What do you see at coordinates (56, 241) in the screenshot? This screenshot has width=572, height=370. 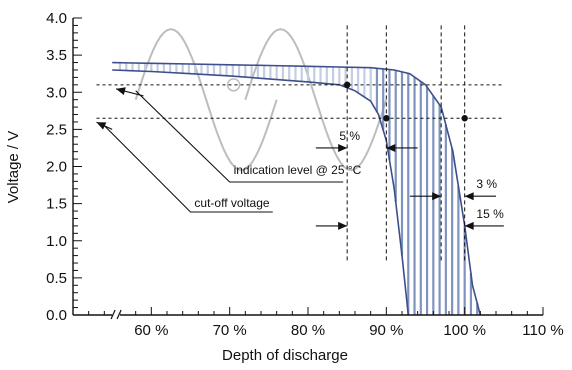 I see `y-tick-label: 1.0` at bounding box center [56, 241].